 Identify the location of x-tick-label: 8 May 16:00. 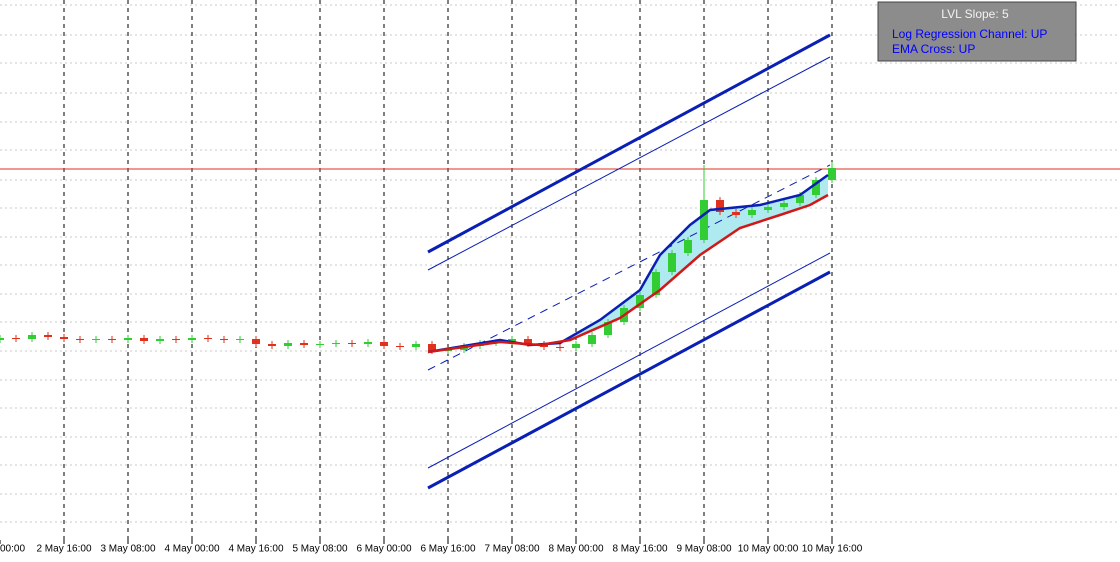
(639, 549).